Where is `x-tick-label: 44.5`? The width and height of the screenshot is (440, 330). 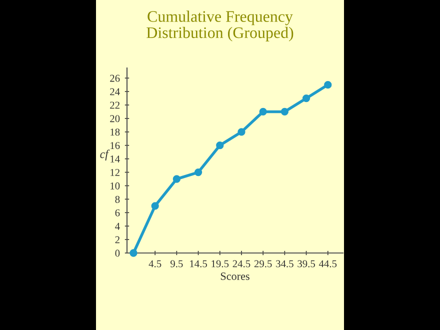 x-tick-label: 44.5 is located at coordinates (327, 264).